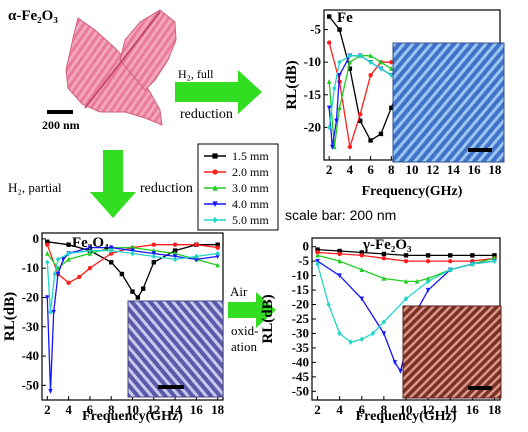 The image size is (528, 432). I want to click on arrow-air-oxidation: Air oxid- ation, so click(252, 319).